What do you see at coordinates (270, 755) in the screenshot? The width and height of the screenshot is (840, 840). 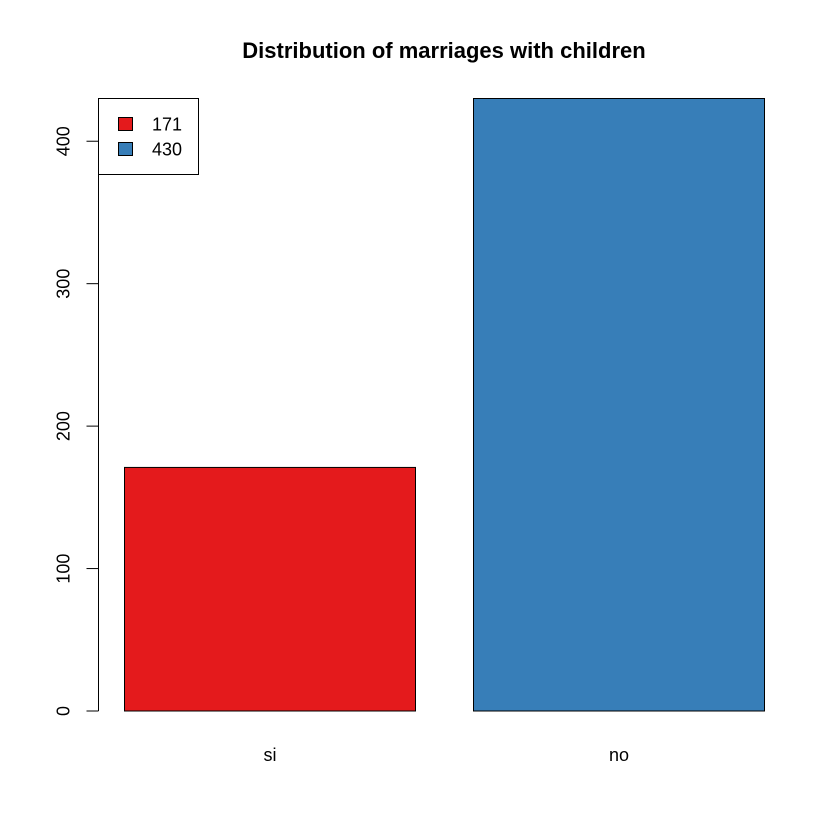 I see `category-label: si` at bounding box center [270, 755].